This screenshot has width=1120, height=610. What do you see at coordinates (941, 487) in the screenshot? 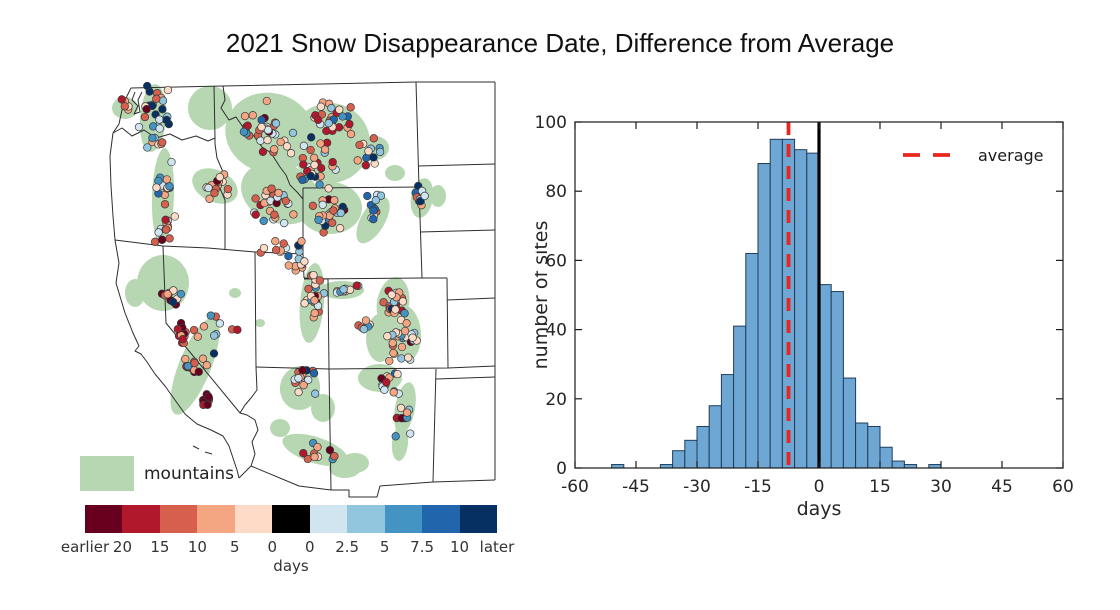
I see `x-tick-label: 30` at bounding box center [941, 487].